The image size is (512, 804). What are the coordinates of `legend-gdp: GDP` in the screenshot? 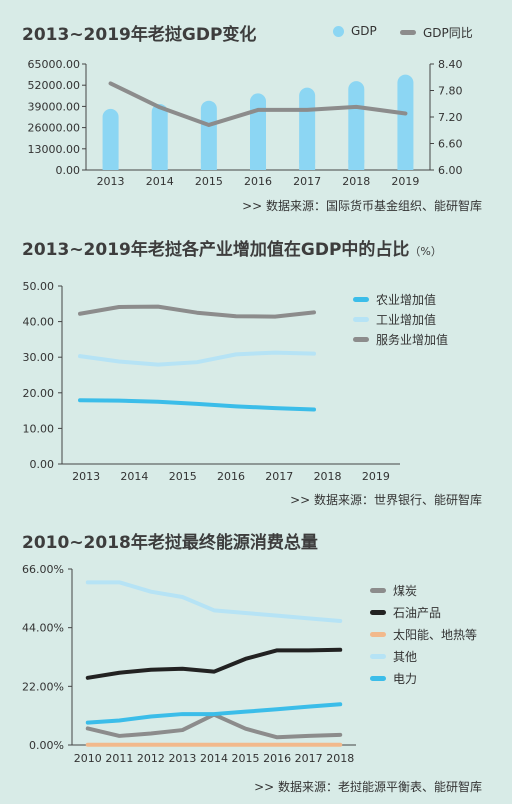 It's located at (355, 31).